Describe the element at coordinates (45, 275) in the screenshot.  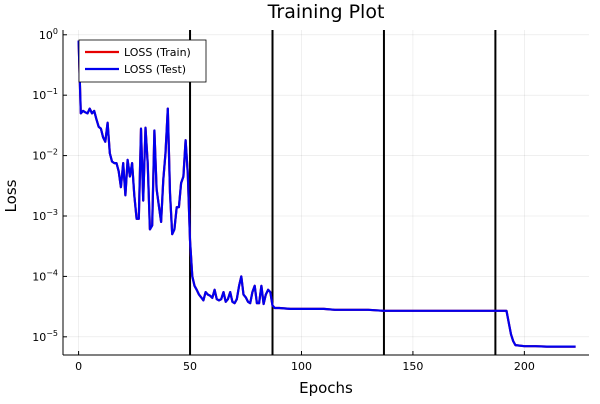
I see `y-tick-label: 10⁻⁴` at that location.